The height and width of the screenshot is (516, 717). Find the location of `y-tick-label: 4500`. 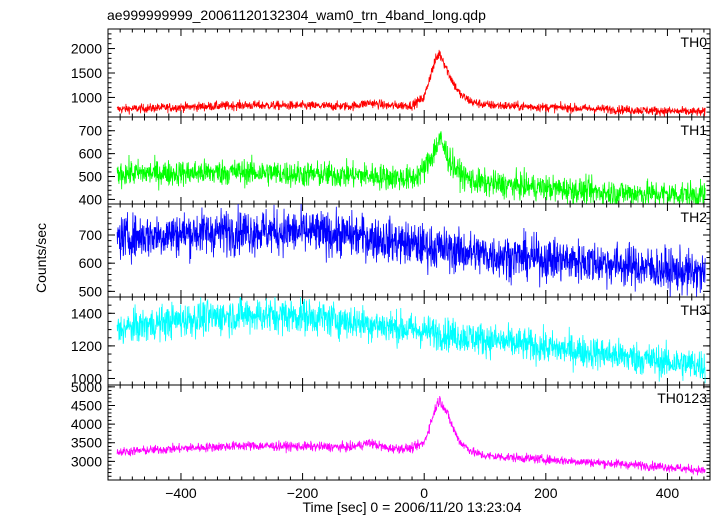

y-tick-label: 4500 is located at coordinates (86, 405).